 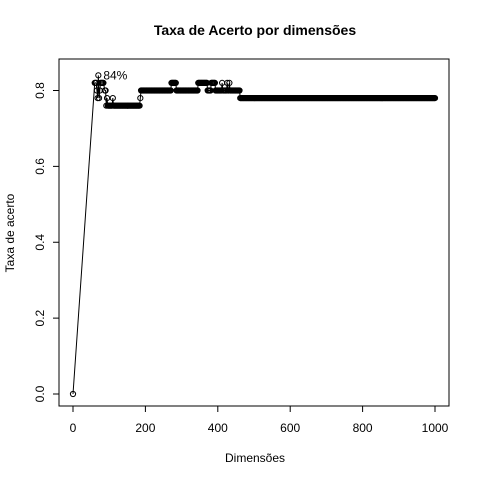 I want to click on y-tick-label: 0.2, so click(x=40, y=317).